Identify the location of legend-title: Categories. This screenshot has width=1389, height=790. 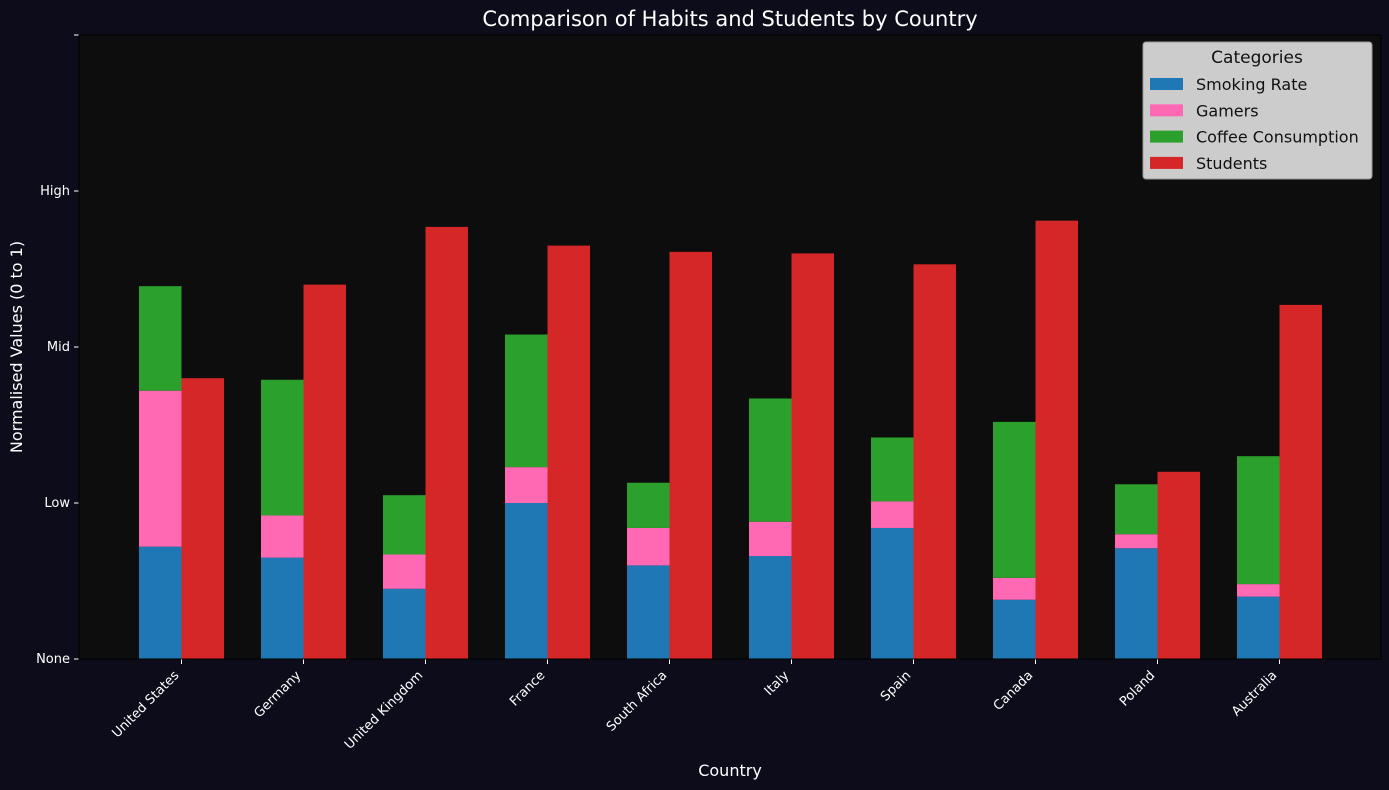
(1257, 58).